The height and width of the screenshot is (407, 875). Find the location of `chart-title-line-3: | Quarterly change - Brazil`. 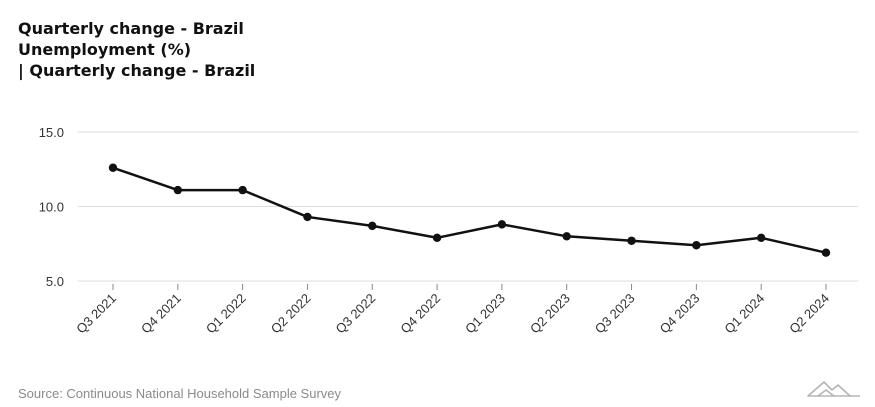

chart-title-line-3: | Quarterly change - Brazil is located at coordinates (137, 70).